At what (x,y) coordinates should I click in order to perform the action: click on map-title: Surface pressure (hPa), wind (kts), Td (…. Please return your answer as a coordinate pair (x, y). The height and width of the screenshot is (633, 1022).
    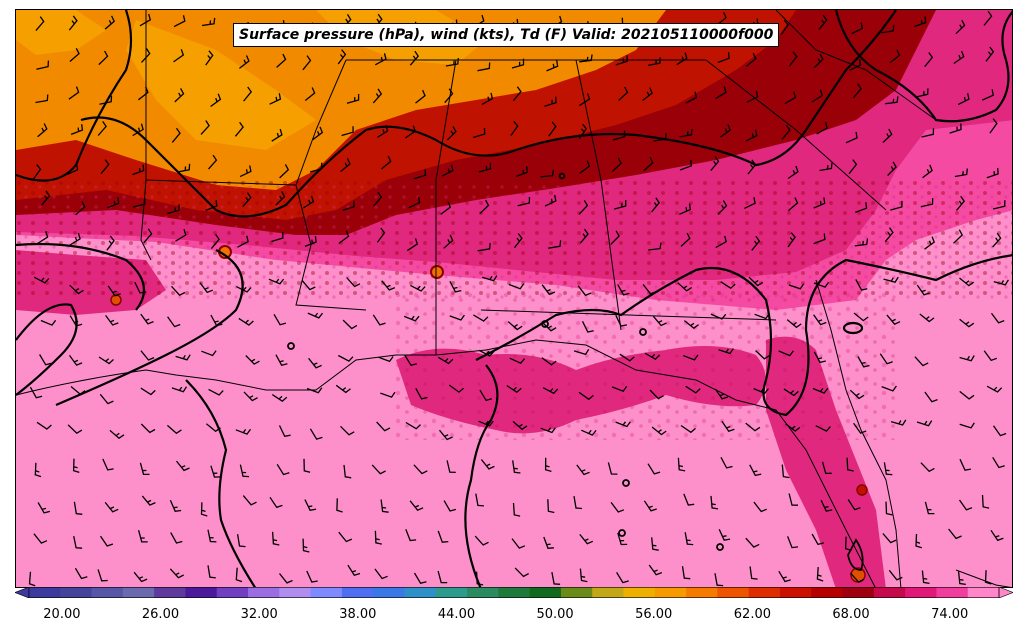
    Looking at the image, I should click on (506, 35).